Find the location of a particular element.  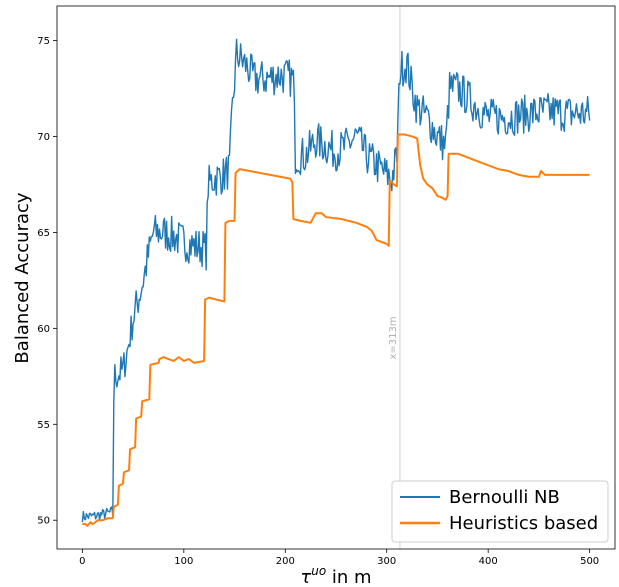

x-axis-label-superscript: uo is located at coordinates (318, 571).